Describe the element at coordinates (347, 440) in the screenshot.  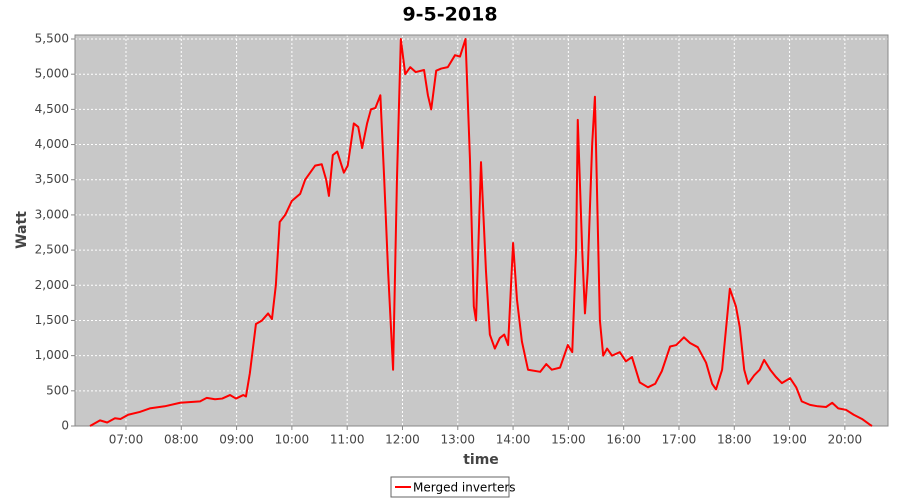
I see `x-tick-label: 11:00` at that location.